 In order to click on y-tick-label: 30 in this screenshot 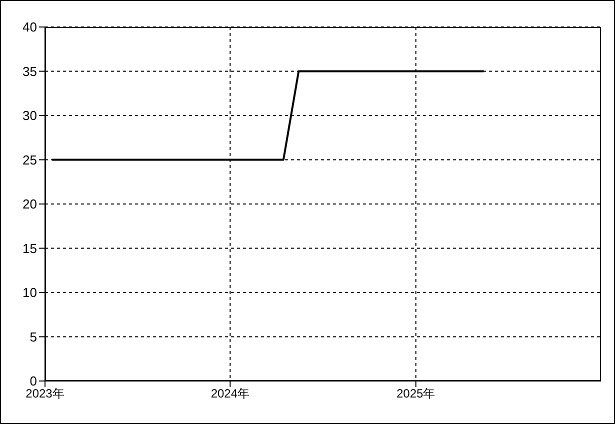, I will do `click(29, 116)`.